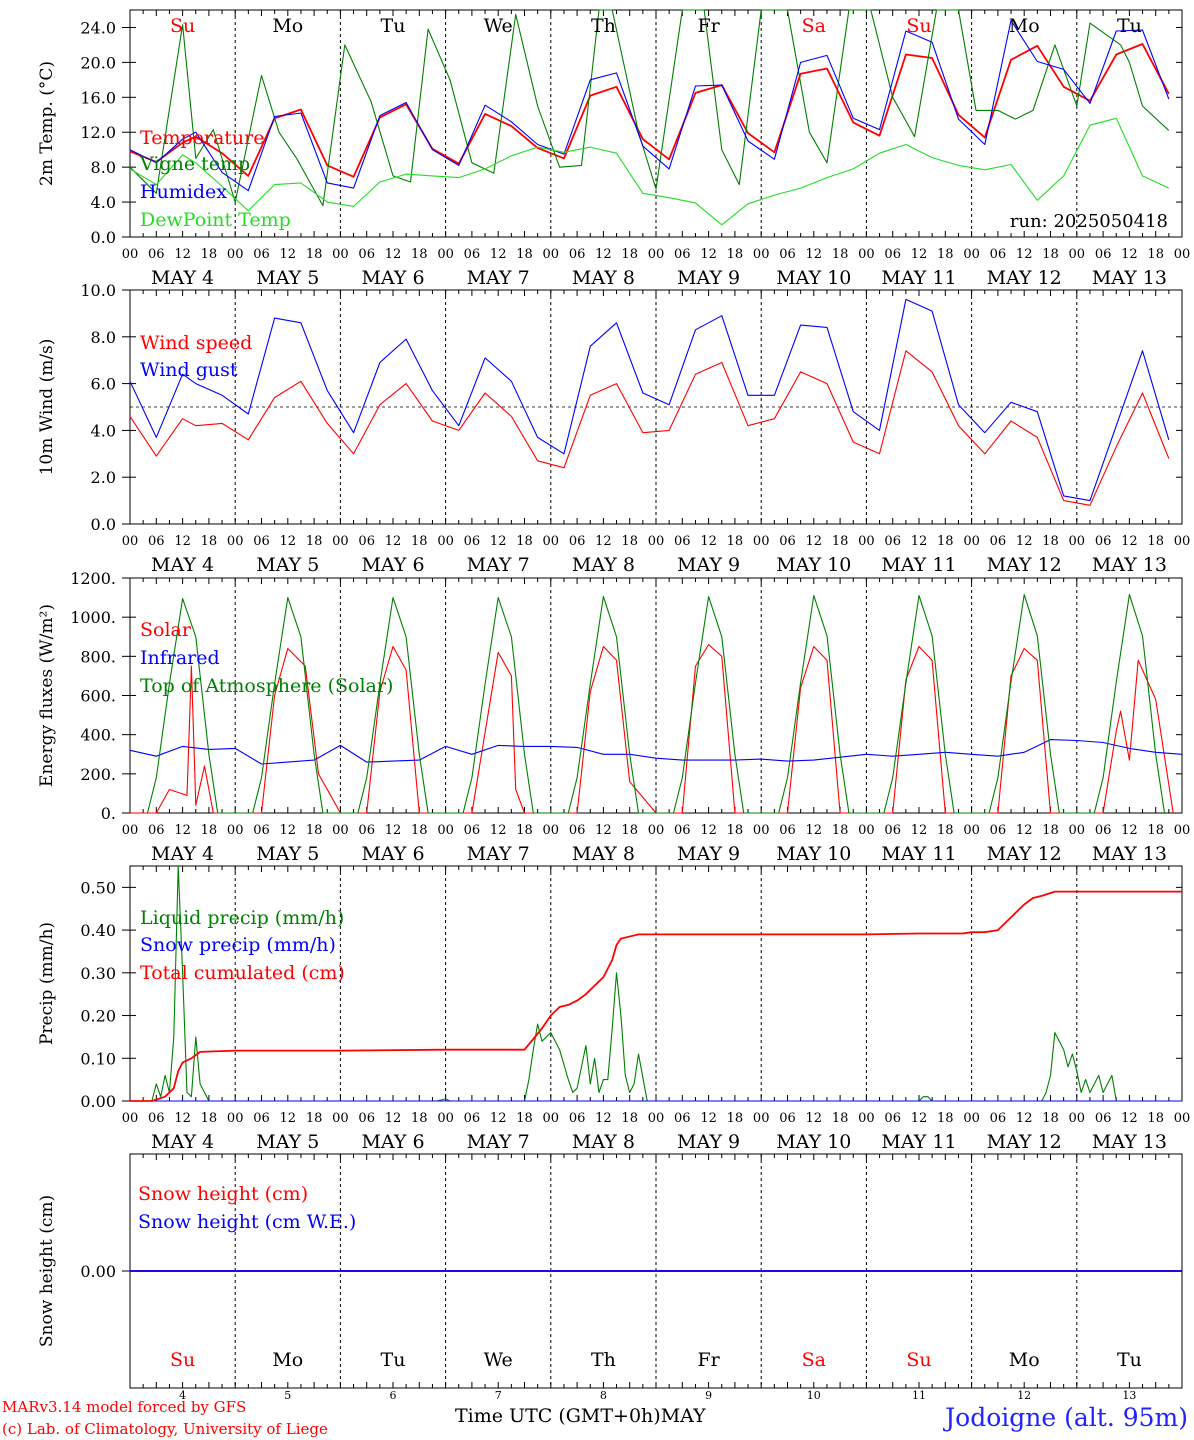  I want to click on y-tick-label: 200., so click(98, 774).